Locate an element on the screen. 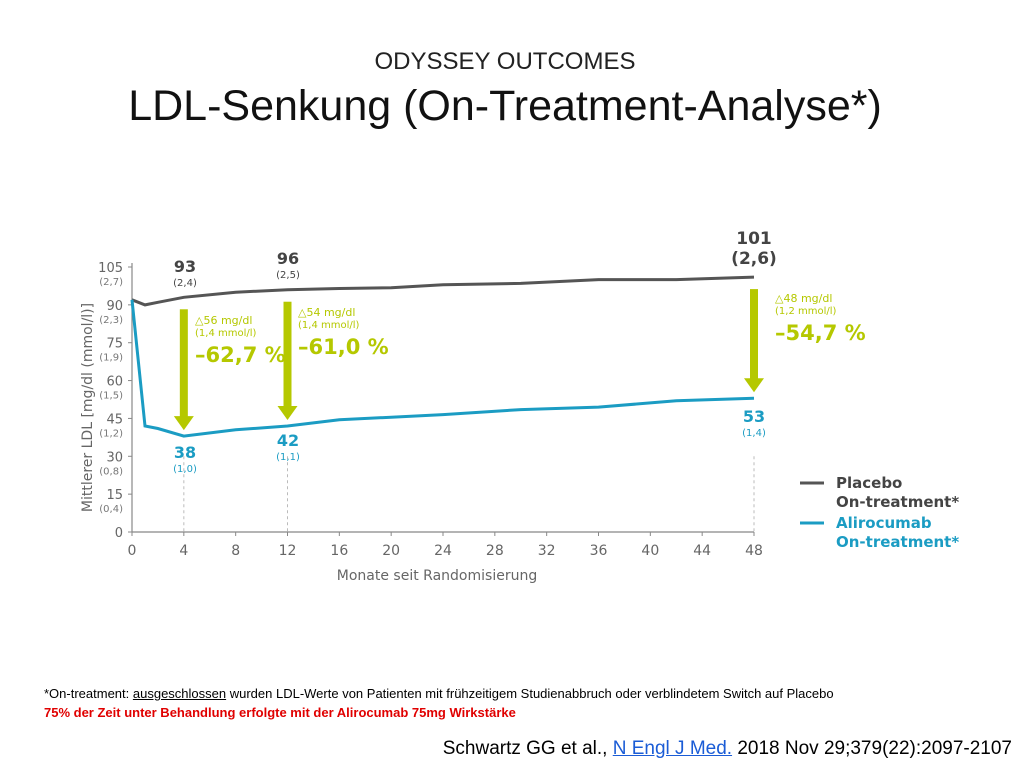  legend-label: Alirocumab is located at coordinates (884, 523).